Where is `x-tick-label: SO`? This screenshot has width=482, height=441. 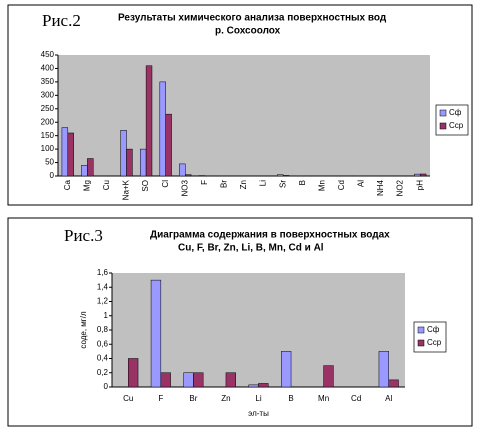
x-tick-label: SO is located at coordinates (145, 186).